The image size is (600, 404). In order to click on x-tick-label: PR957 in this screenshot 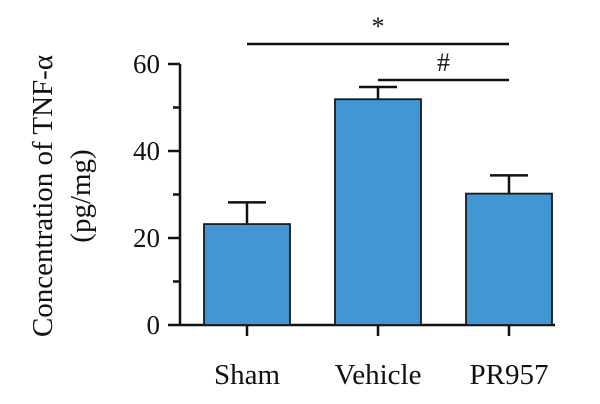, I will do `click(509, 375)`.